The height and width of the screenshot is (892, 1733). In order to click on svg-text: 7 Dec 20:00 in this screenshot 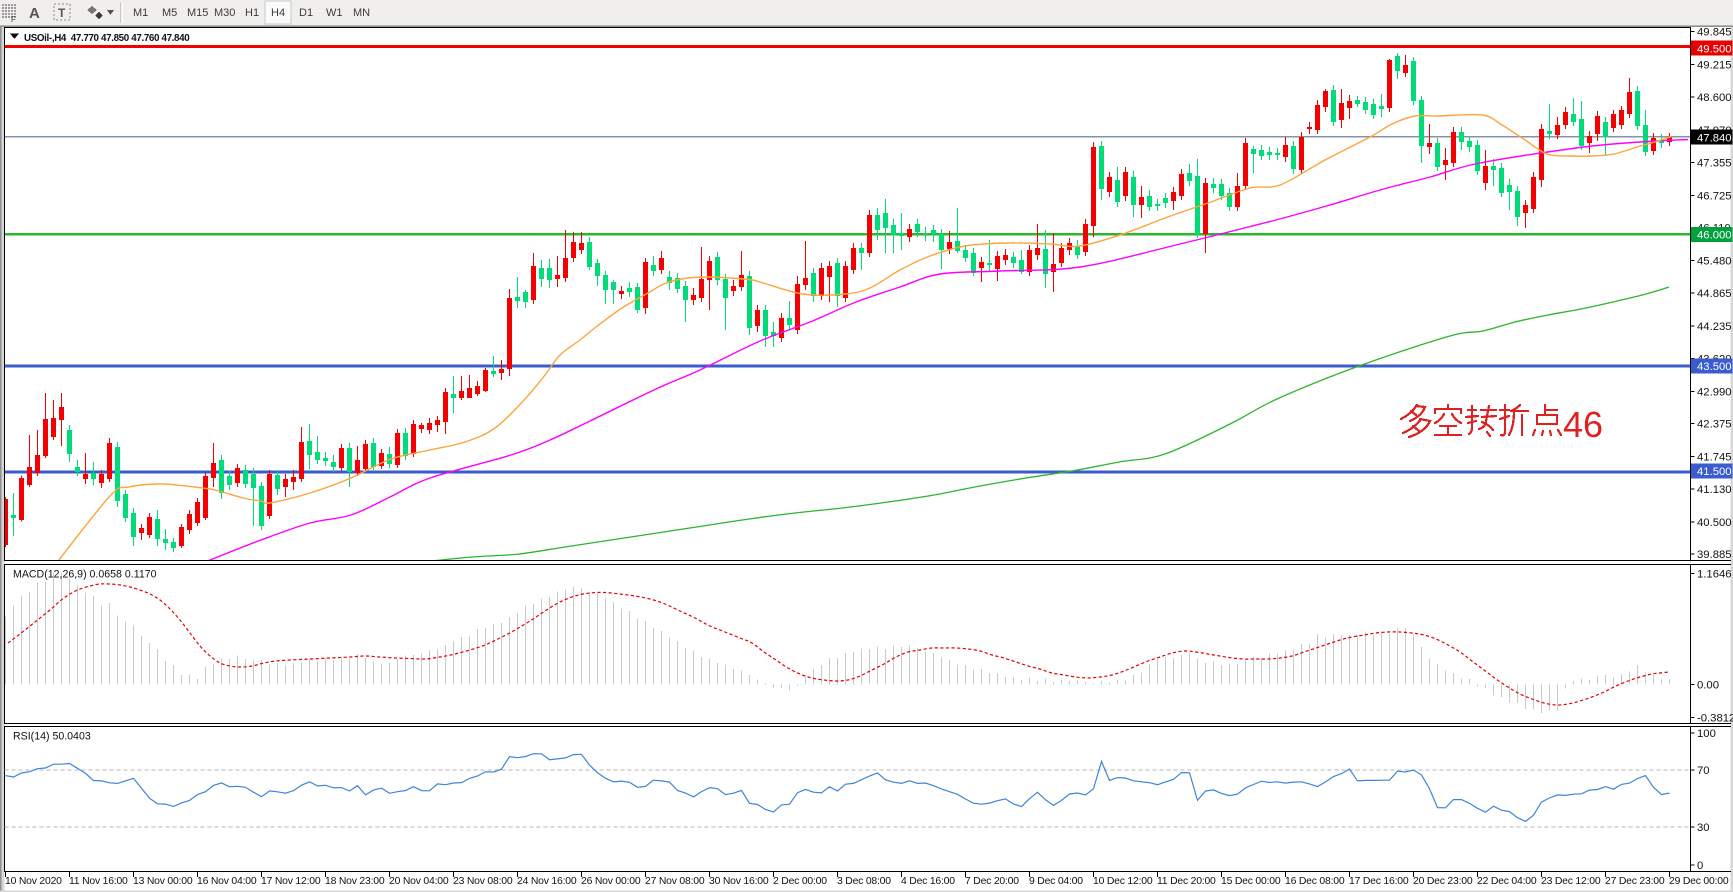, I will do `click(992, 881)`.